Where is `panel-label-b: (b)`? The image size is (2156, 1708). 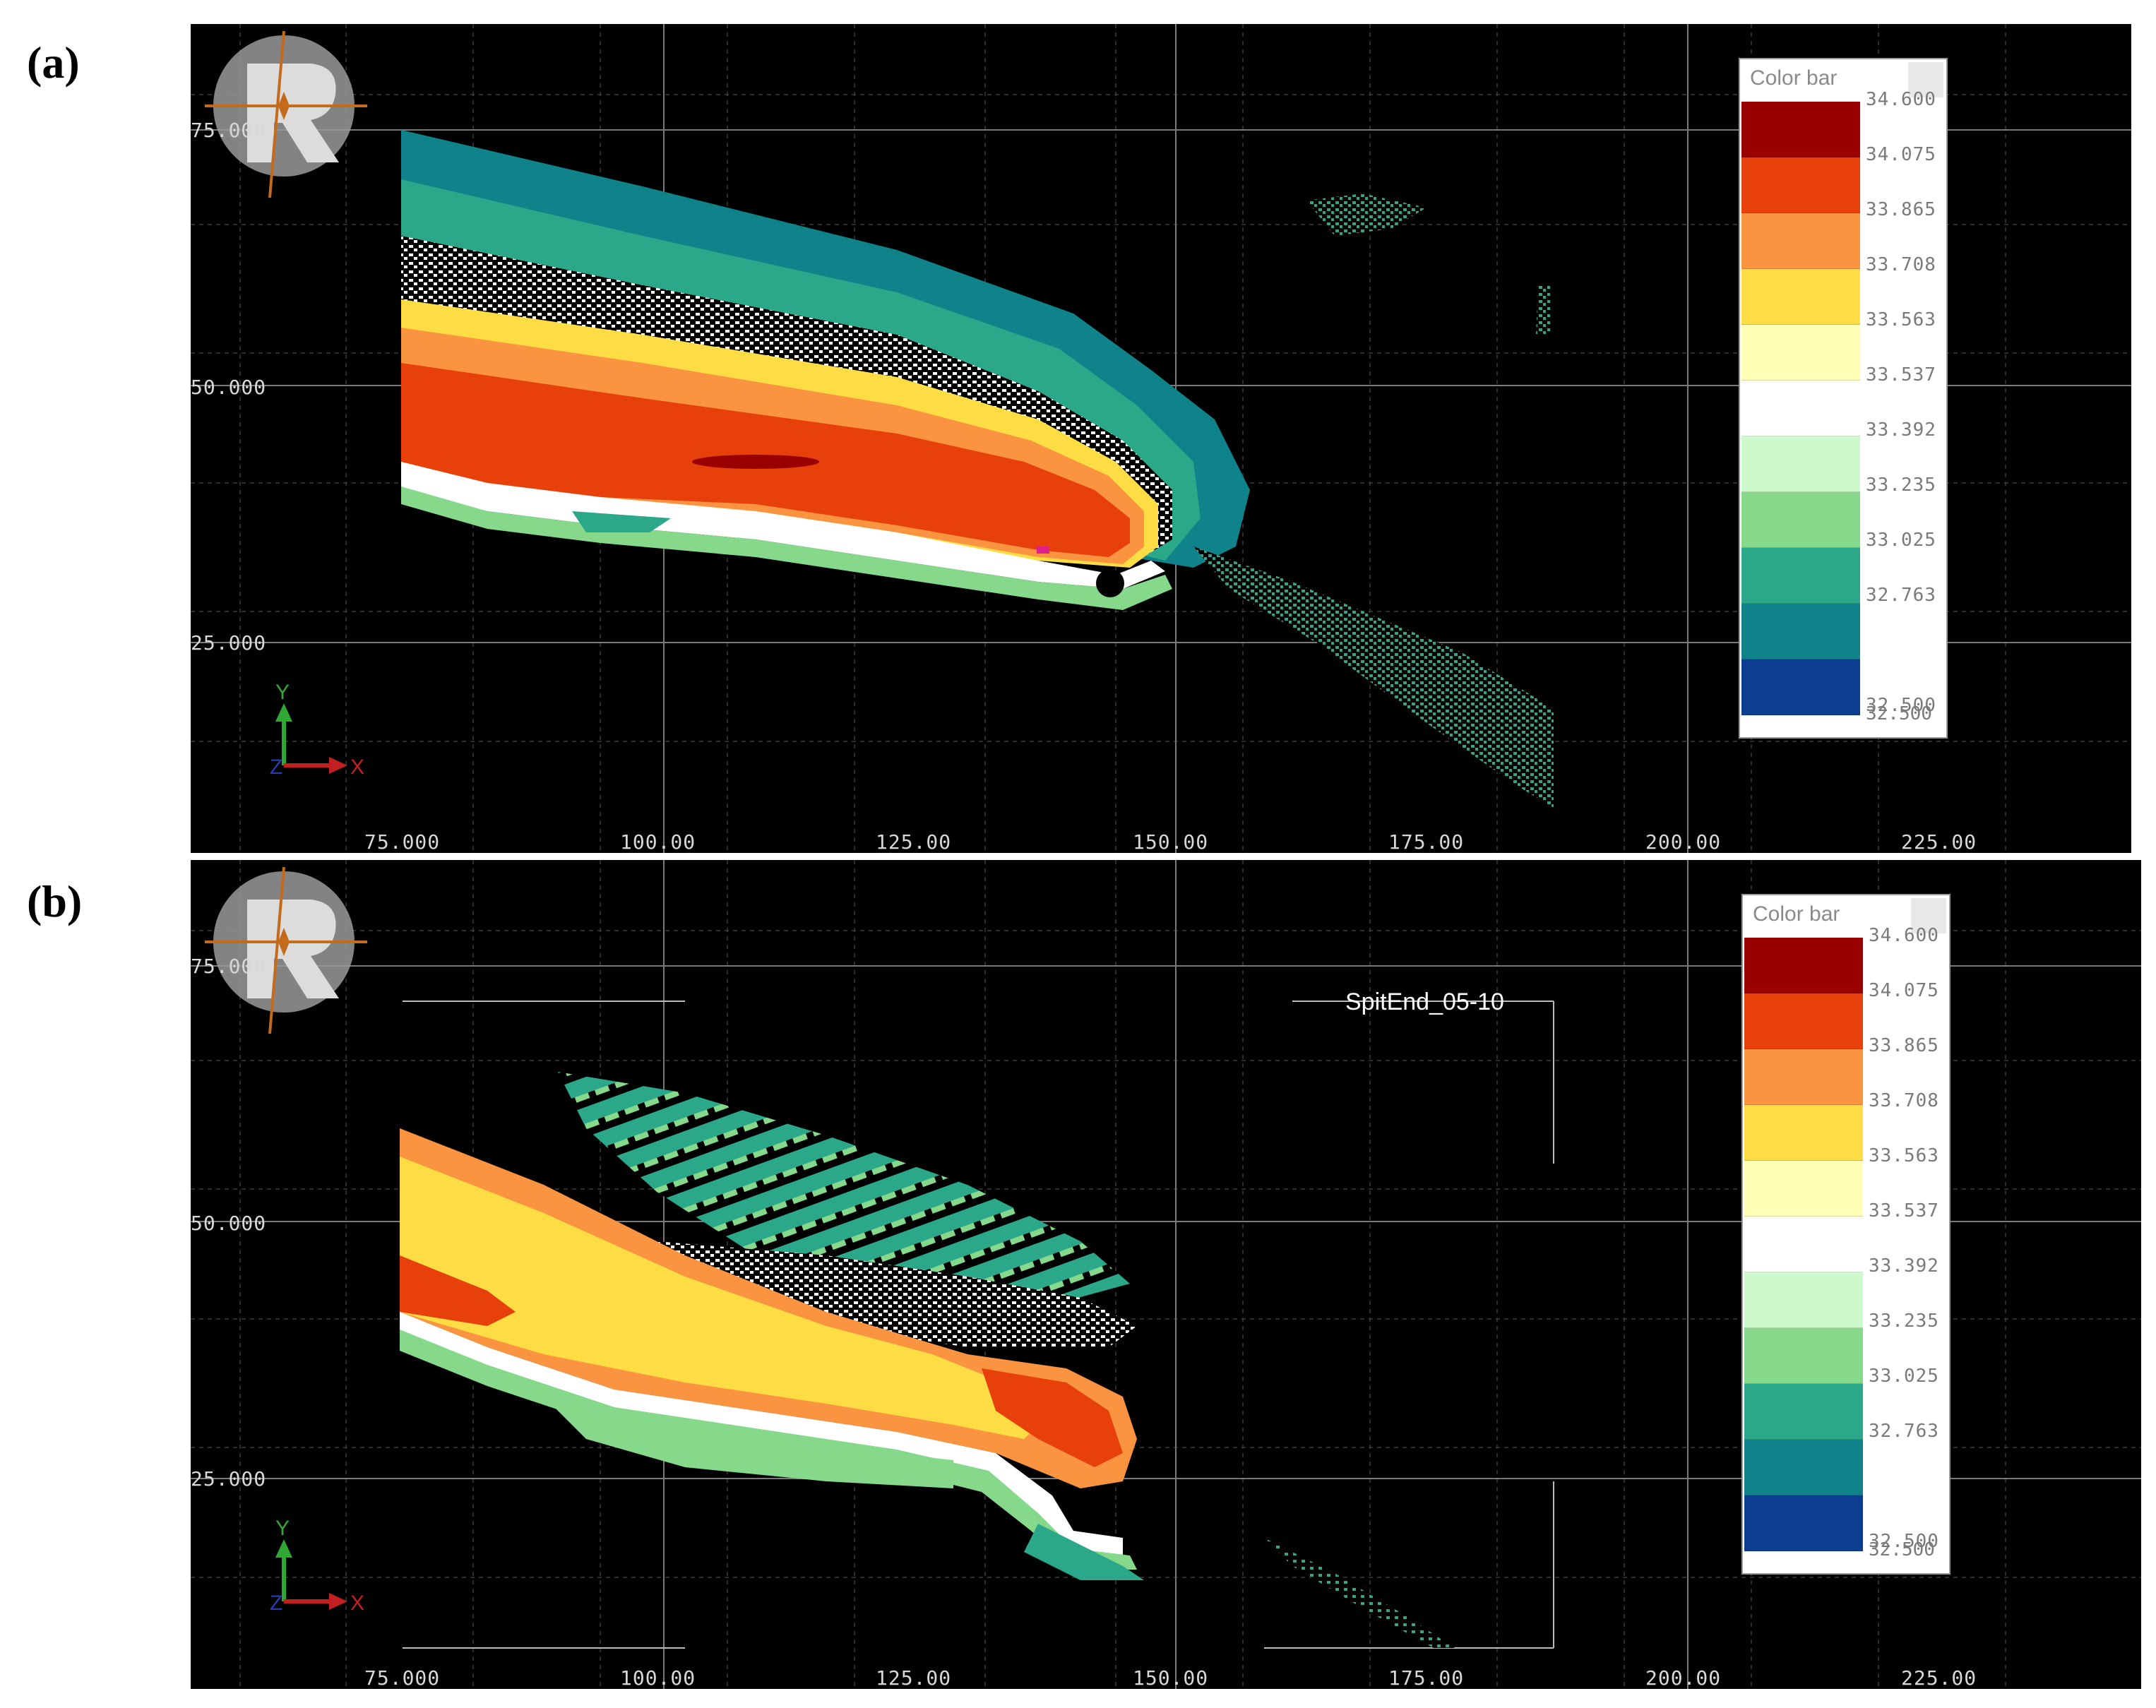 panel-label-b: (b) is located at coordinates (55, 901).